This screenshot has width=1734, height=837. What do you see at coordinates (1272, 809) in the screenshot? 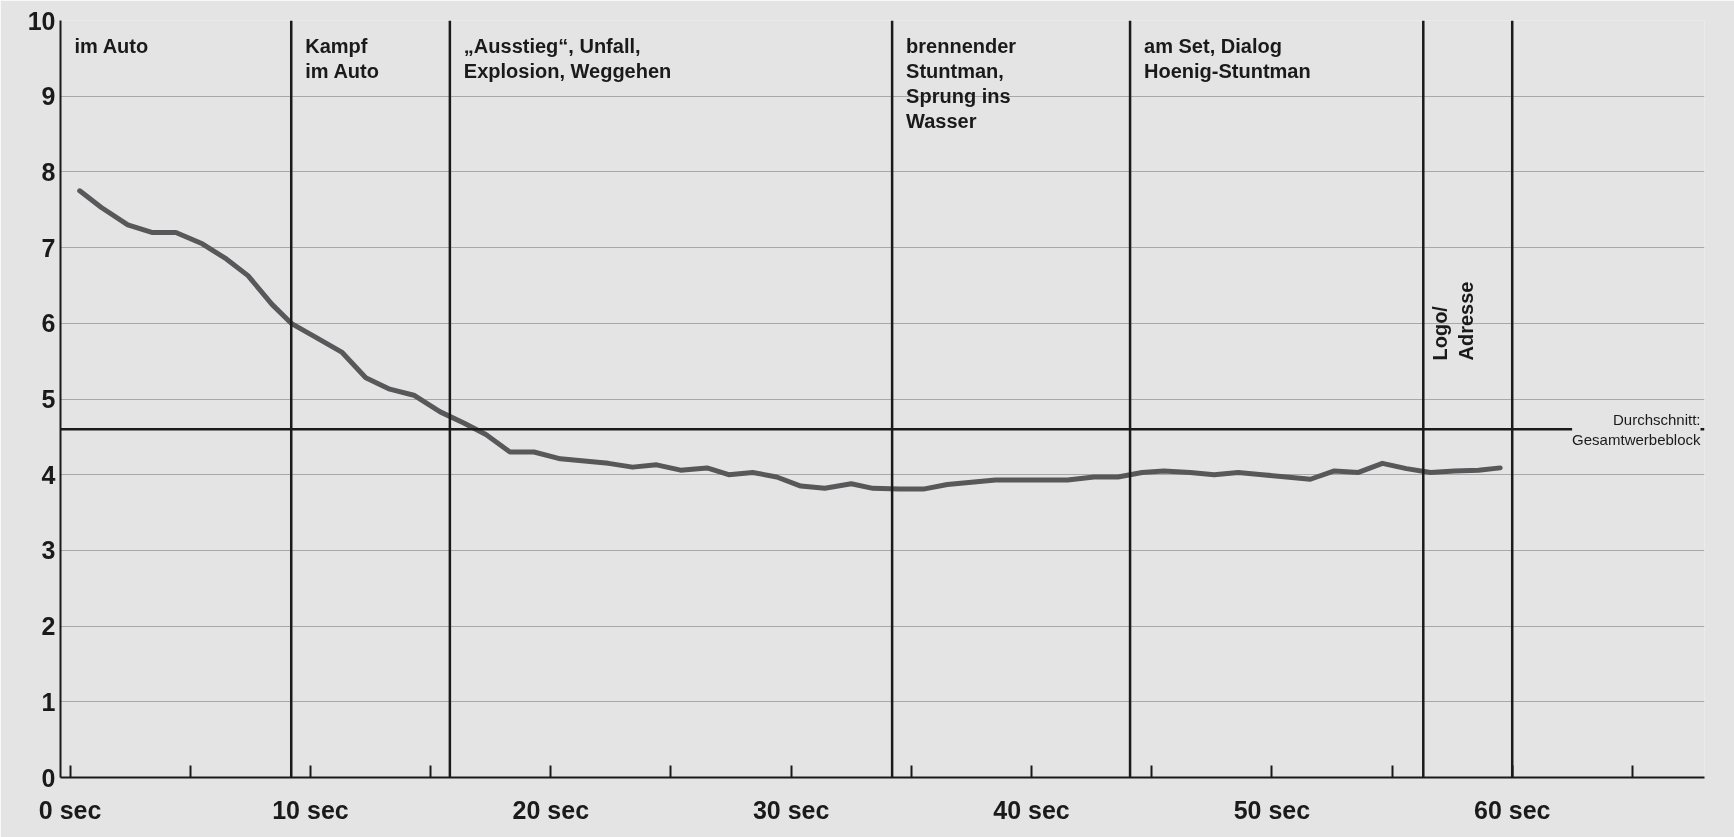
I see `x-tick-label: 50 sec` at bounding box center [1272, 809].